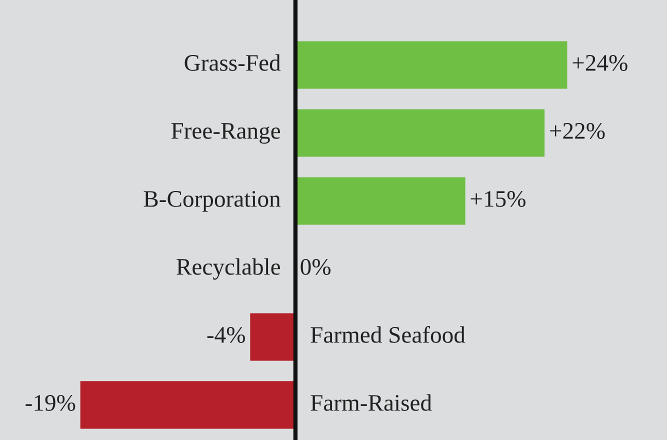  What do you see at coordinates (371, 402) in the screenshot?
I see `y-tick-label: Farm-Raised` at bounding box center [371, 402].